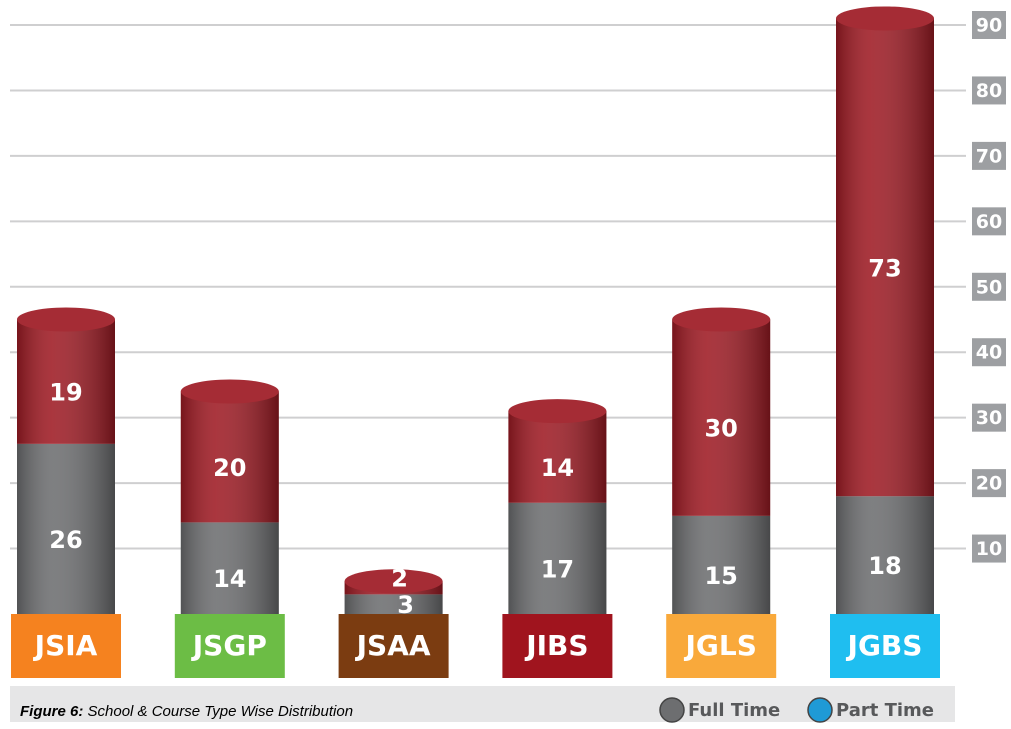  What do you see at coordinates (720, 576) in the screenshot?
I see `value-label: 15` at bounding box center [720, 576].